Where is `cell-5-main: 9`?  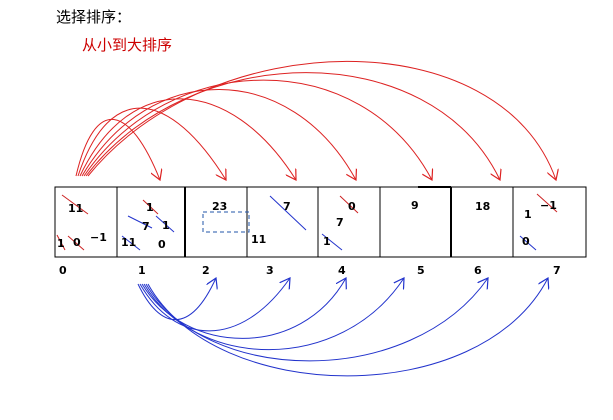 cell-5-main: 9 is located at coordinates (415, 205).